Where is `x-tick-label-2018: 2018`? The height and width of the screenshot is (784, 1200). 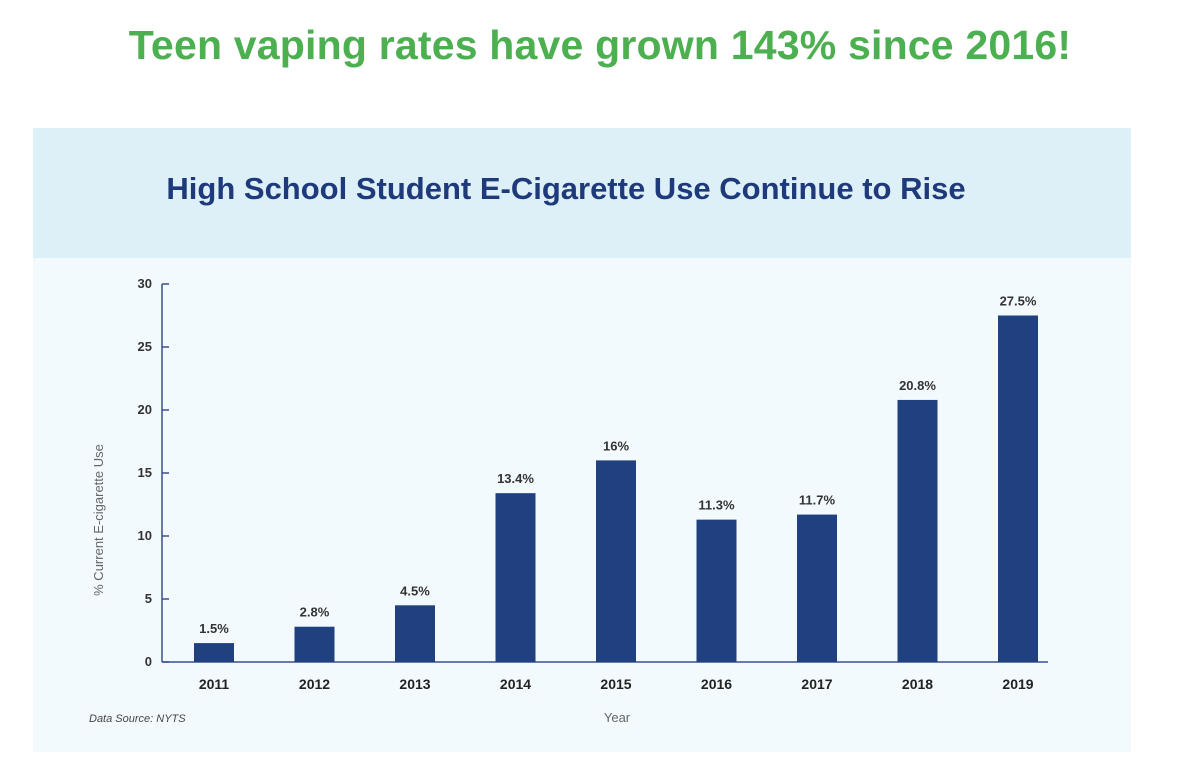 x-tick-label-2018: 2018 is located at coordinates (917, 684).